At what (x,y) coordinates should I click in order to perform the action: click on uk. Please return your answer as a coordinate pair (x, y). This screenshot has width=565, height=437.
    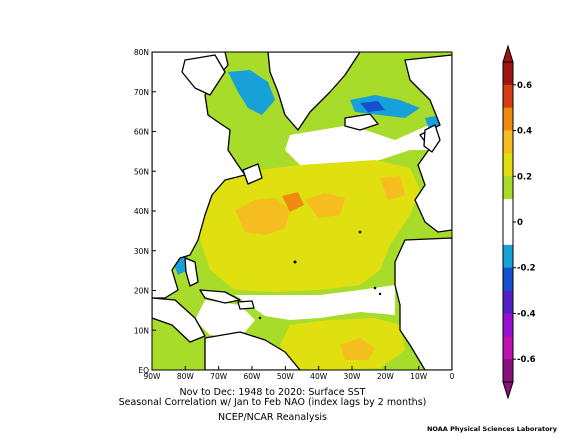
    Looking at the image, I should click on (432, 138).